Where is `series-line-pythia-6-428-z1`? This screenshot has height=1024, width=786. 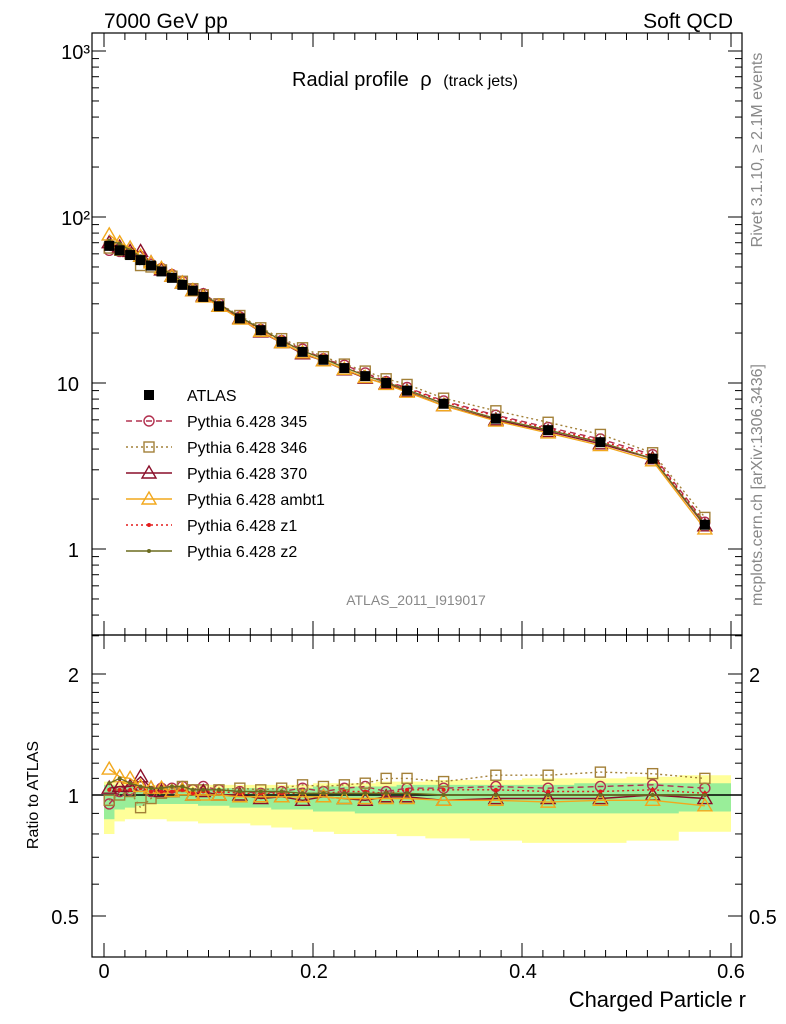 series-line-pythia-6-428-z1 is located at coordinates (407, 791).